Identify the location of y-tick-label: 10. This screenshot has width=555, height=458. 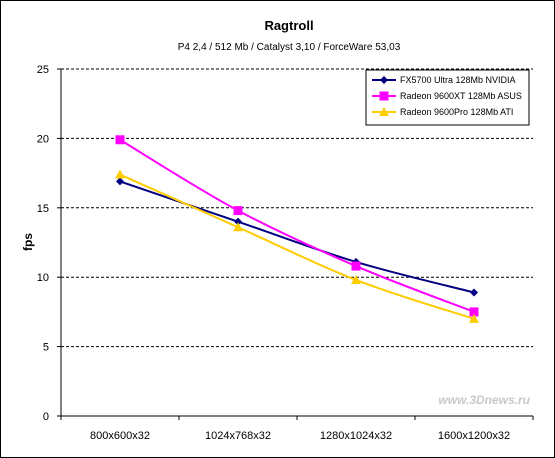
(43, 278).